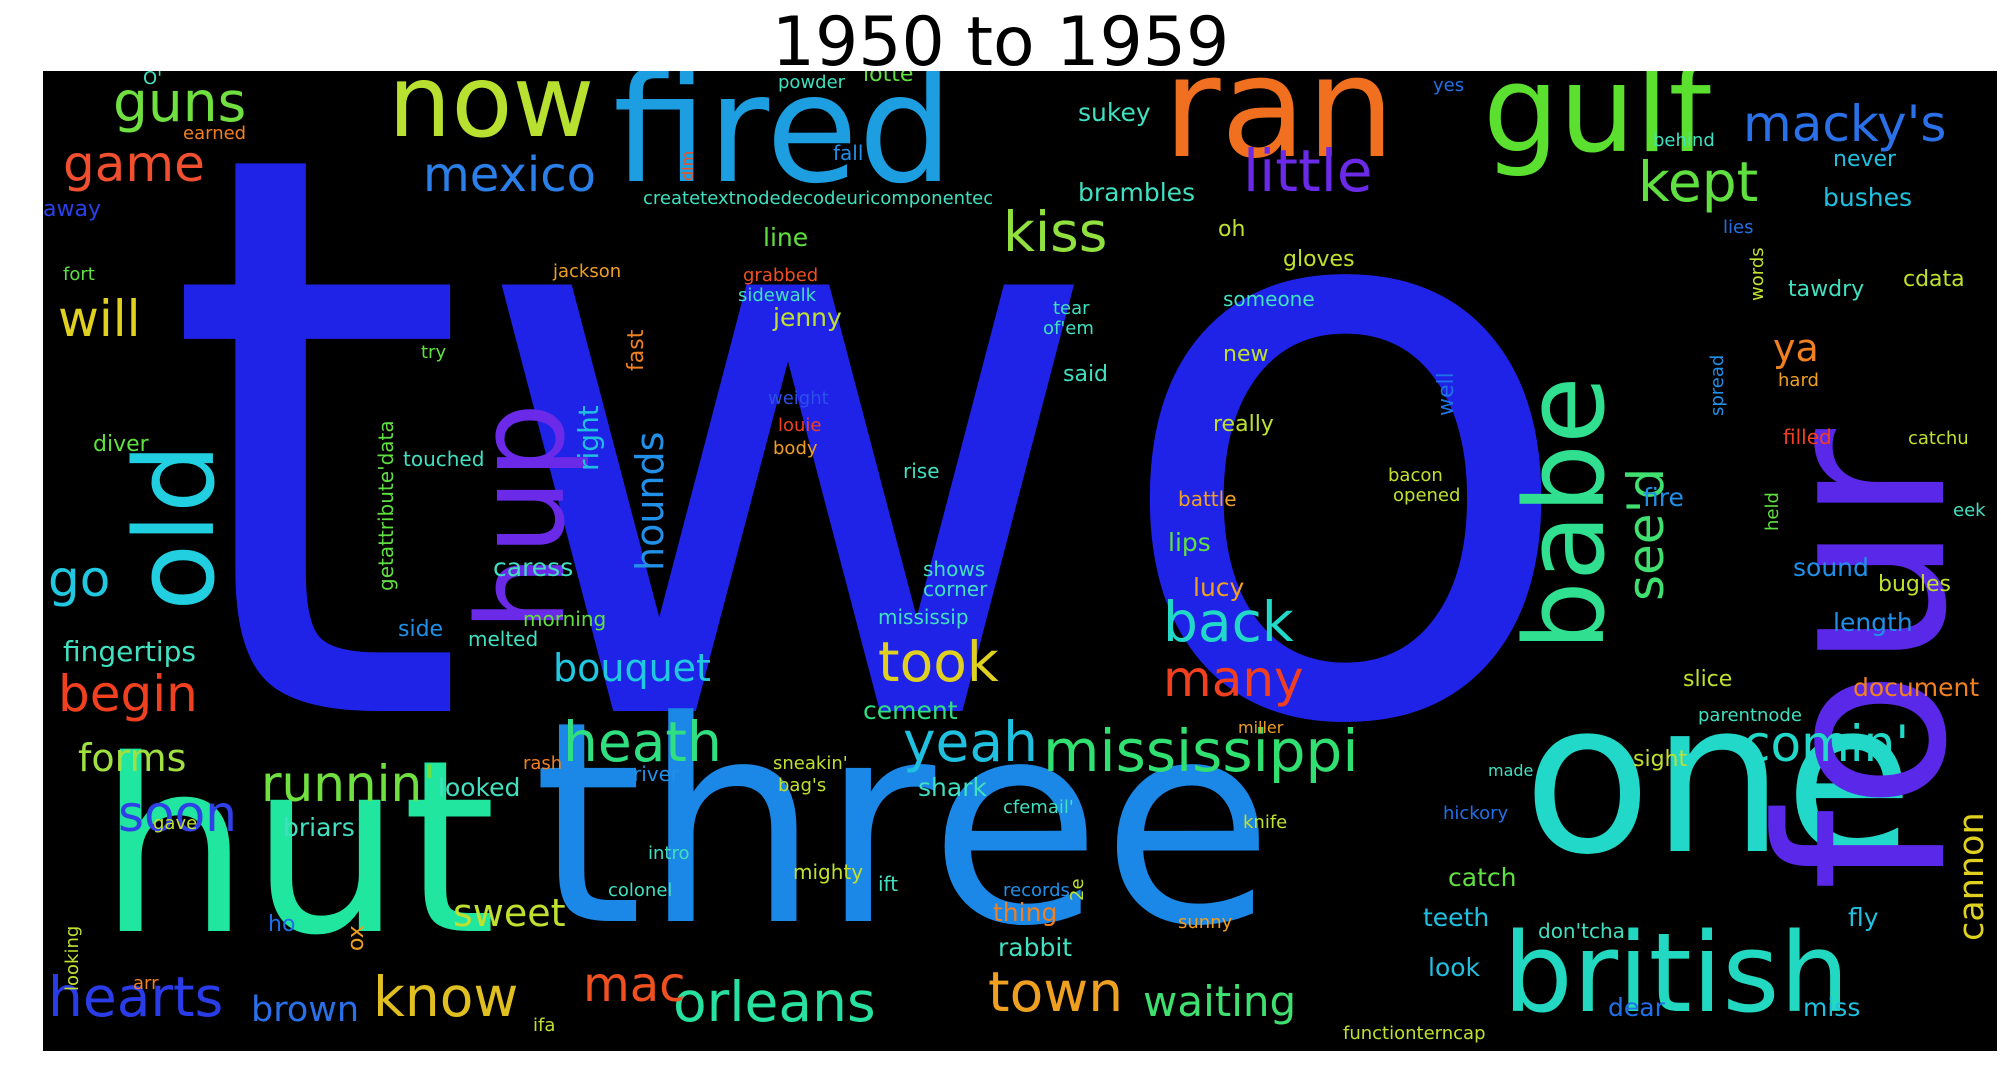 The image size is (2001, 1074). I want to click on cloud-word: orleans, so click(774, 1002).